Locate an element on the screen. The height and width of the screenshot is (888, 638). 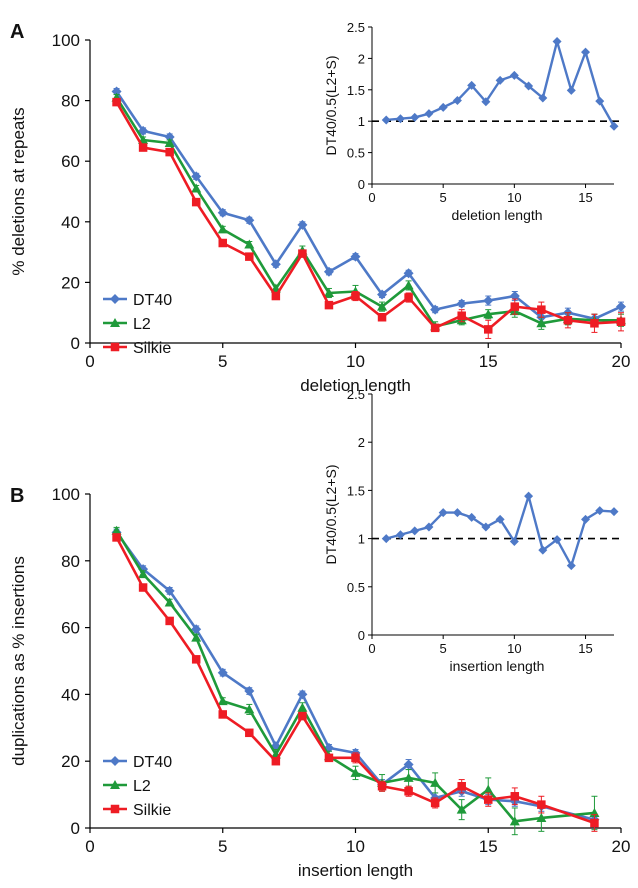
panel-b-inset-line is located at coordinates (500, 530).